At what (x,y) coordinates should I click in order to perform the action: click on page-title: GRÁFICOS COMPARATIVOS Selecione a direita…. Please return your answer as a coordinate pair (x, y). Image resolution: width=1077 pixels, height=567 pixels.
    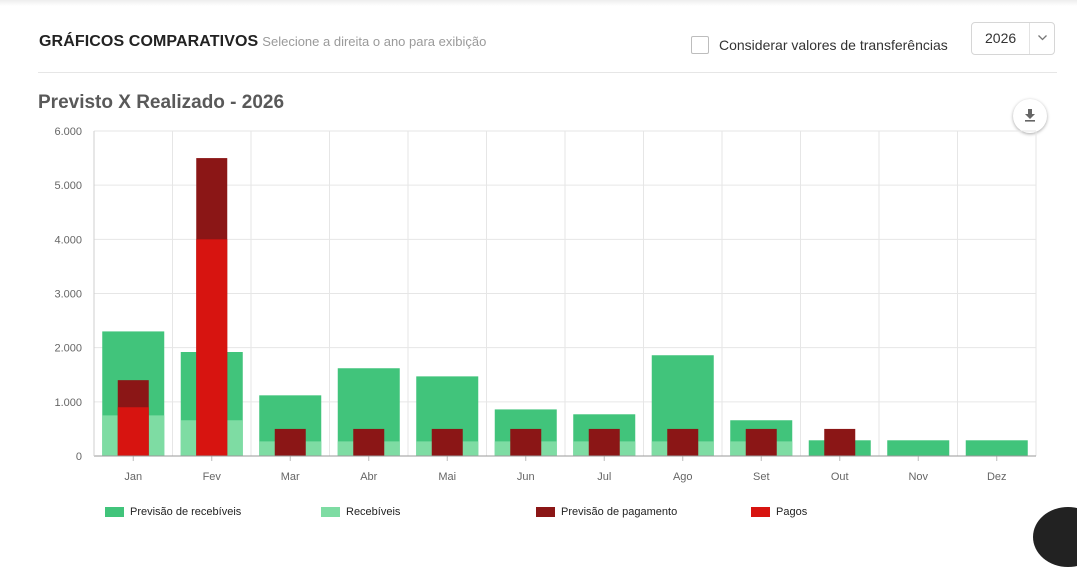
    Looking at the image, I should click on (262, 42).